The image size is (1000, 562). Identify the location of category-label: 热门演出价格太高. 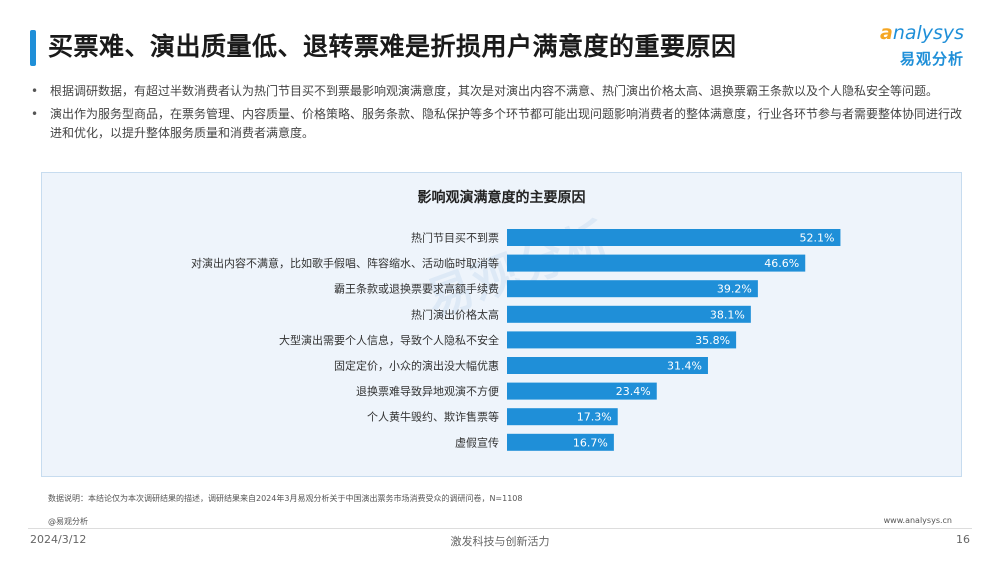
(455, 314).